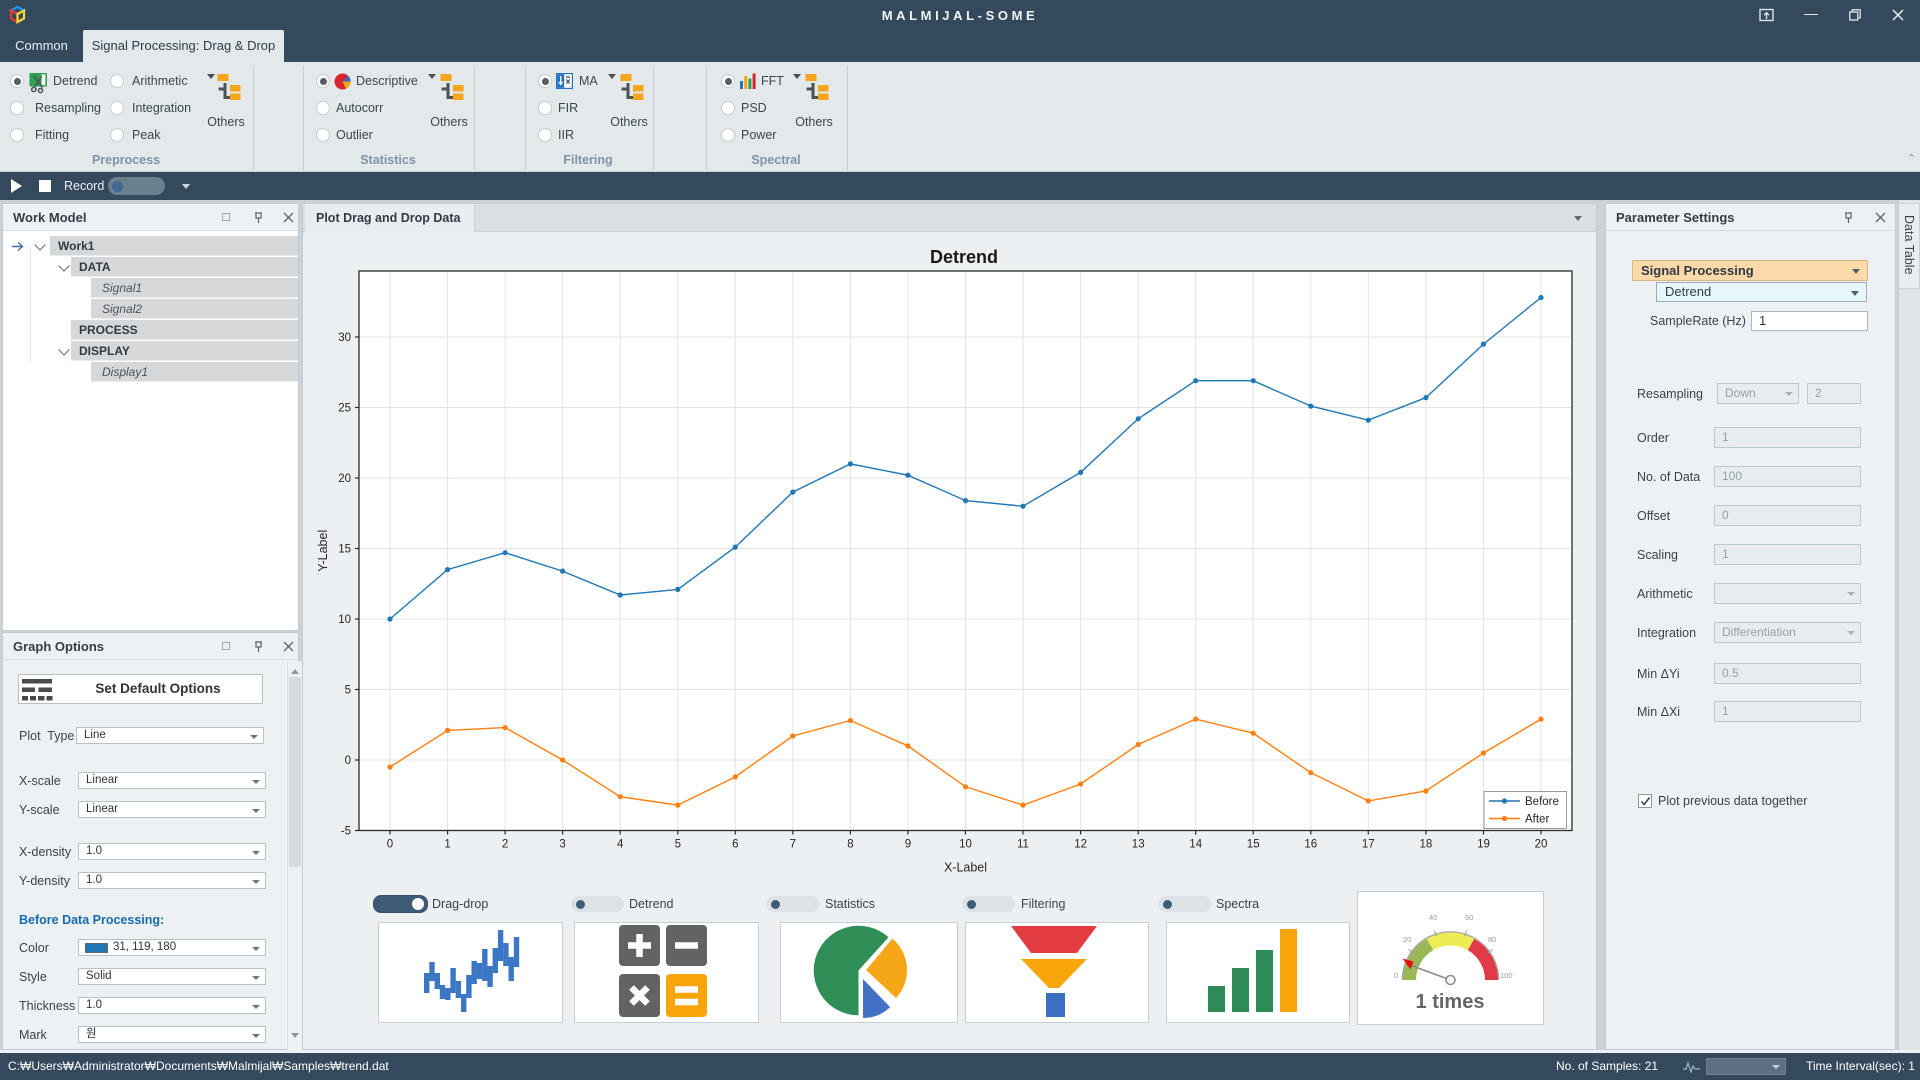 This screenshot has height=1080, width=1920. Describe the element at coordinates (1138, 845) in the screenshot. I see `svg-text: 13` at that location.